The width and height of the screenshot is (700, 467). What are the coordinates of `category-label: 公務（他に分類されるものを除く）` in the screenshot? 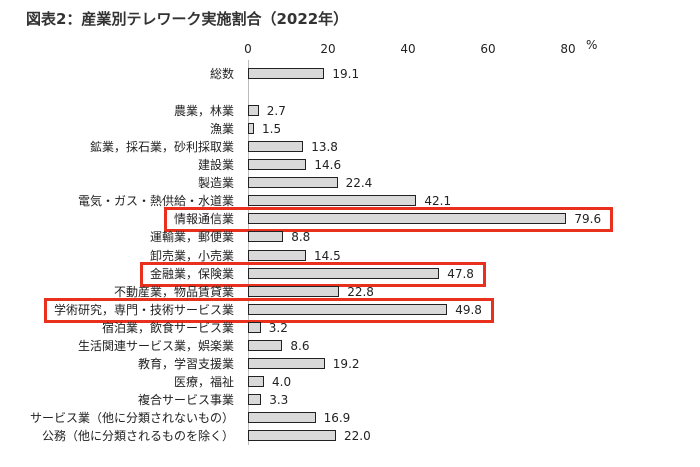 It's located at (137, 436).